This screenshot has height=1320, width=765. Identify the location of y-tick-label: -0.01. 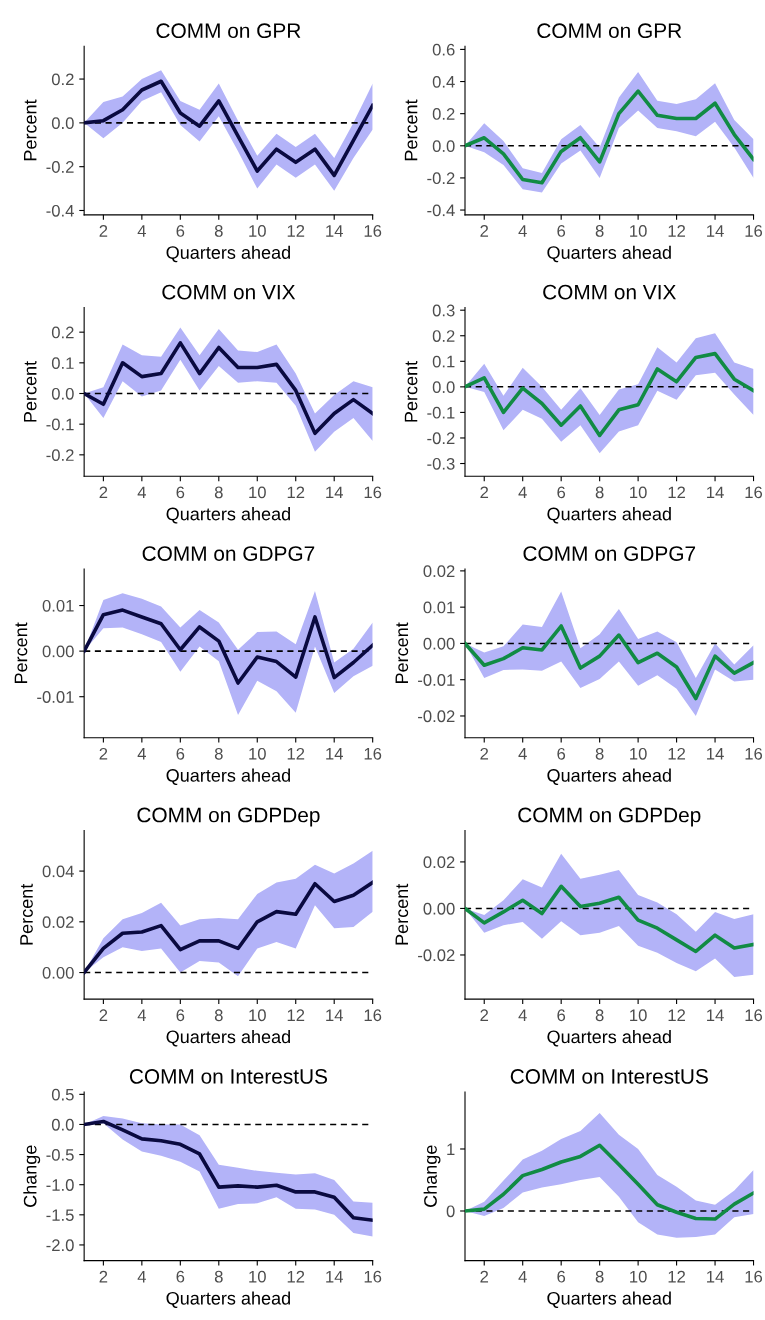
(436, 680).